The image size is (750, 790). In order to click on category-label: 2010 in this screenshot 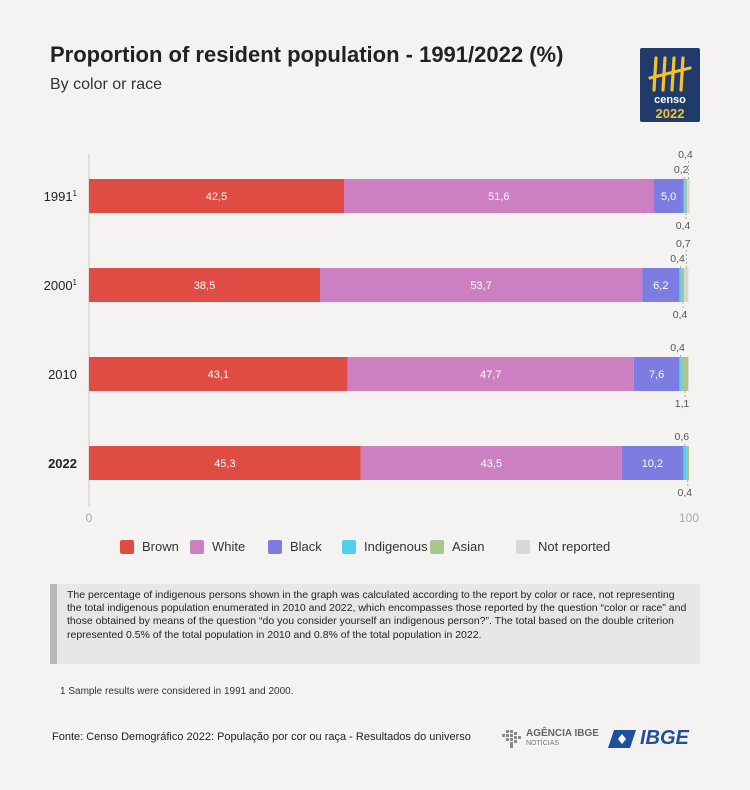, I will do `click(62, 374)`.